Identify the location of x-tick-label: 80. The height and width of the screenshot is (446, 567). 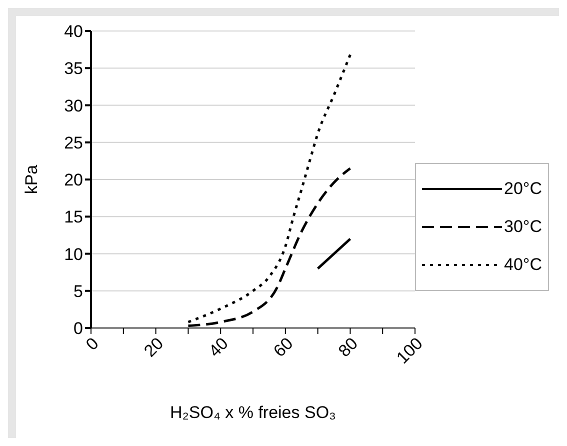
(348, 347).